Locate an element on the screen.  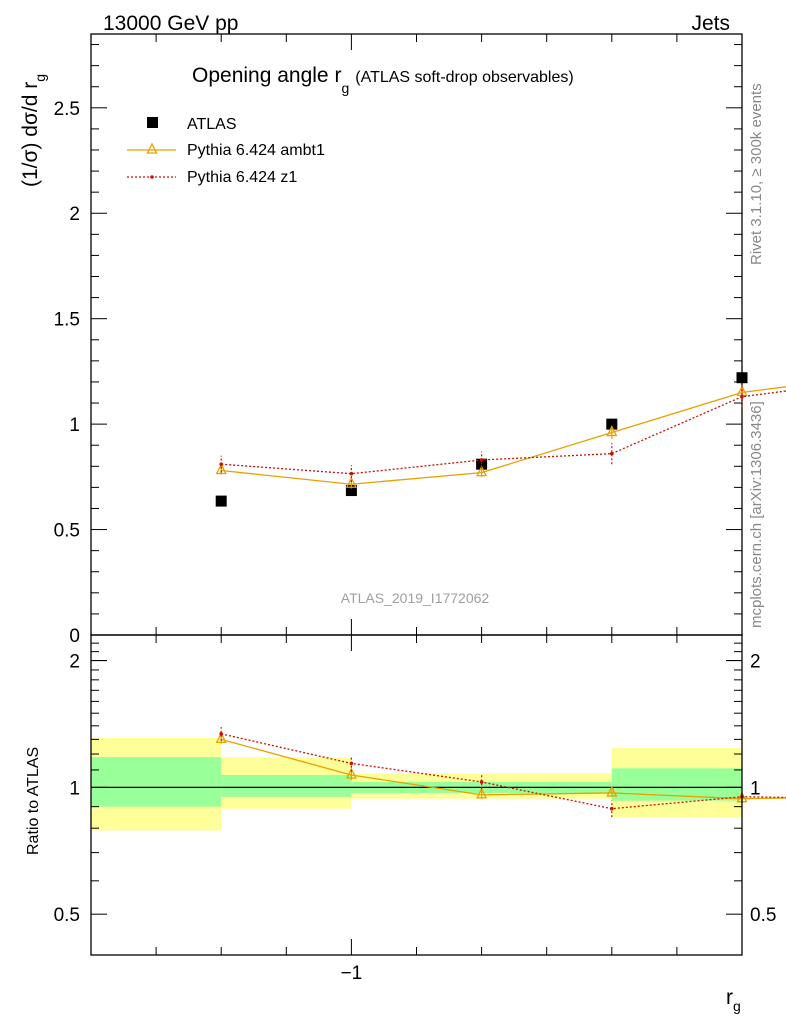
main-y-tick-label: 2 is located at coordinates (74, 214).